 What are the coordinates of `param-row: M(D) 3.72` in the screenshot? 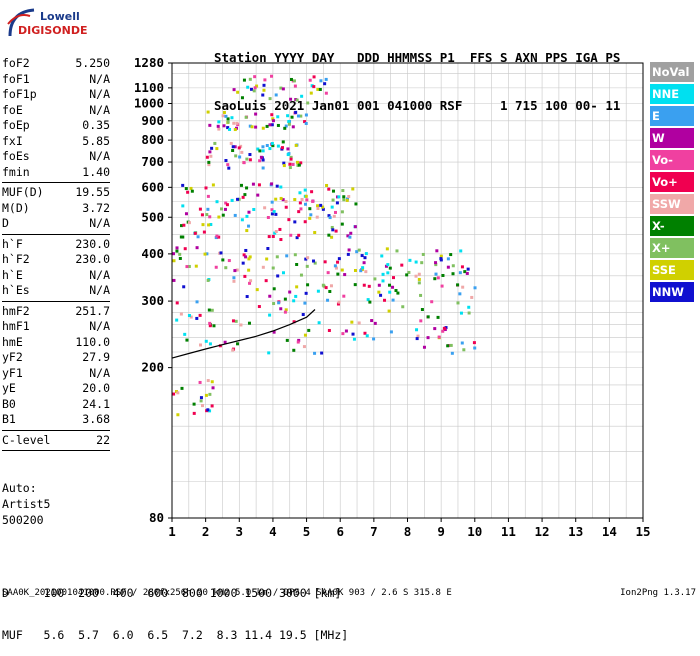 It's located at (56, 209).